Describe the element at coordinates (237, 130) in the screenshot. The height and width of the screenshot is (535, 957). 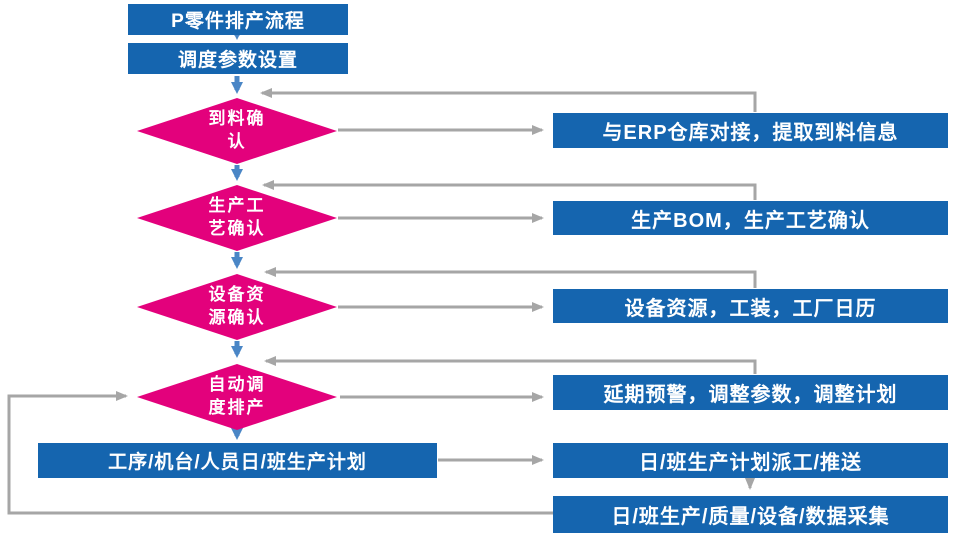
I see `decision-label: 到料确认` at that location.